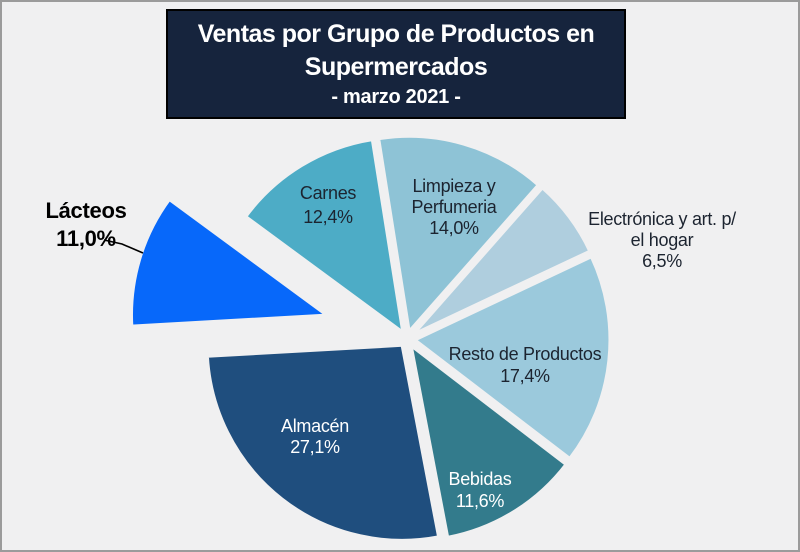 Image resolution: width=800 pixels, height=552 pixels. I want to click on pie-label-electronica-y-art-p-el-hogar: Electrónica y art. p/el hogar 6,5%, so click(662, 240).